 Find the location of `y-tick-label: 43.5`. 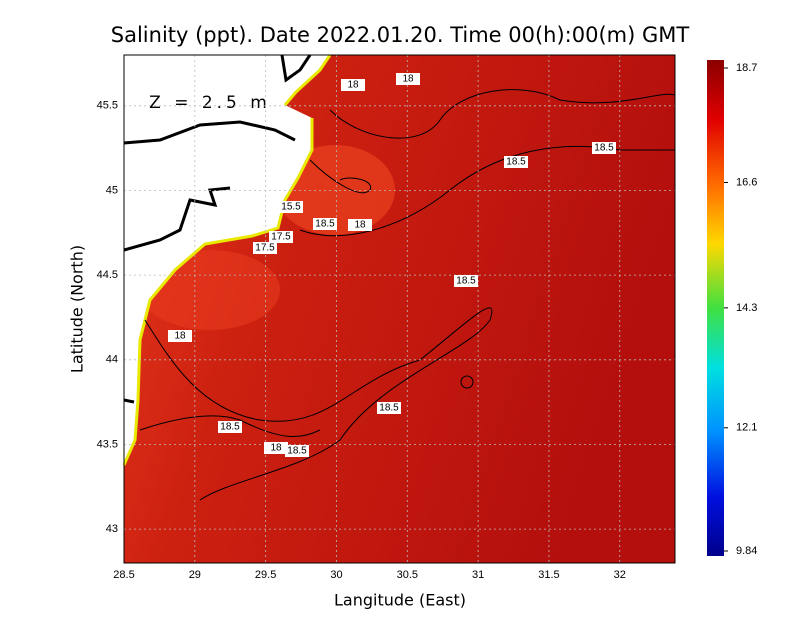

y-tick-label: 43.5 is located at coordinates (107, 444).